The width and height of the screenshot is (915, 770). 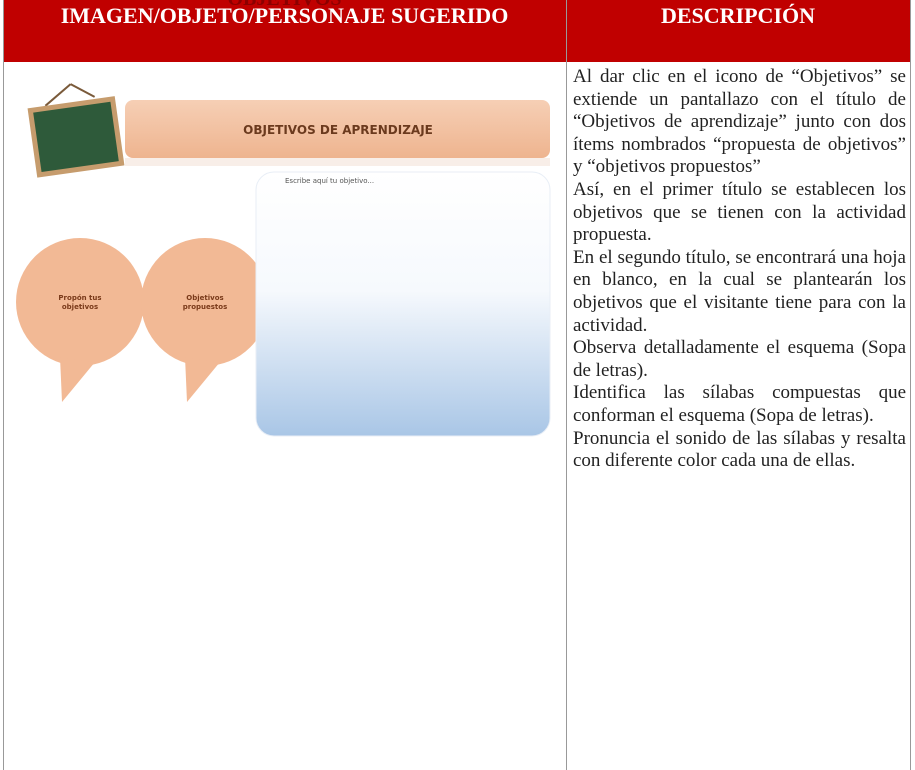 I want to click on banner, so click(x=337, y=129).